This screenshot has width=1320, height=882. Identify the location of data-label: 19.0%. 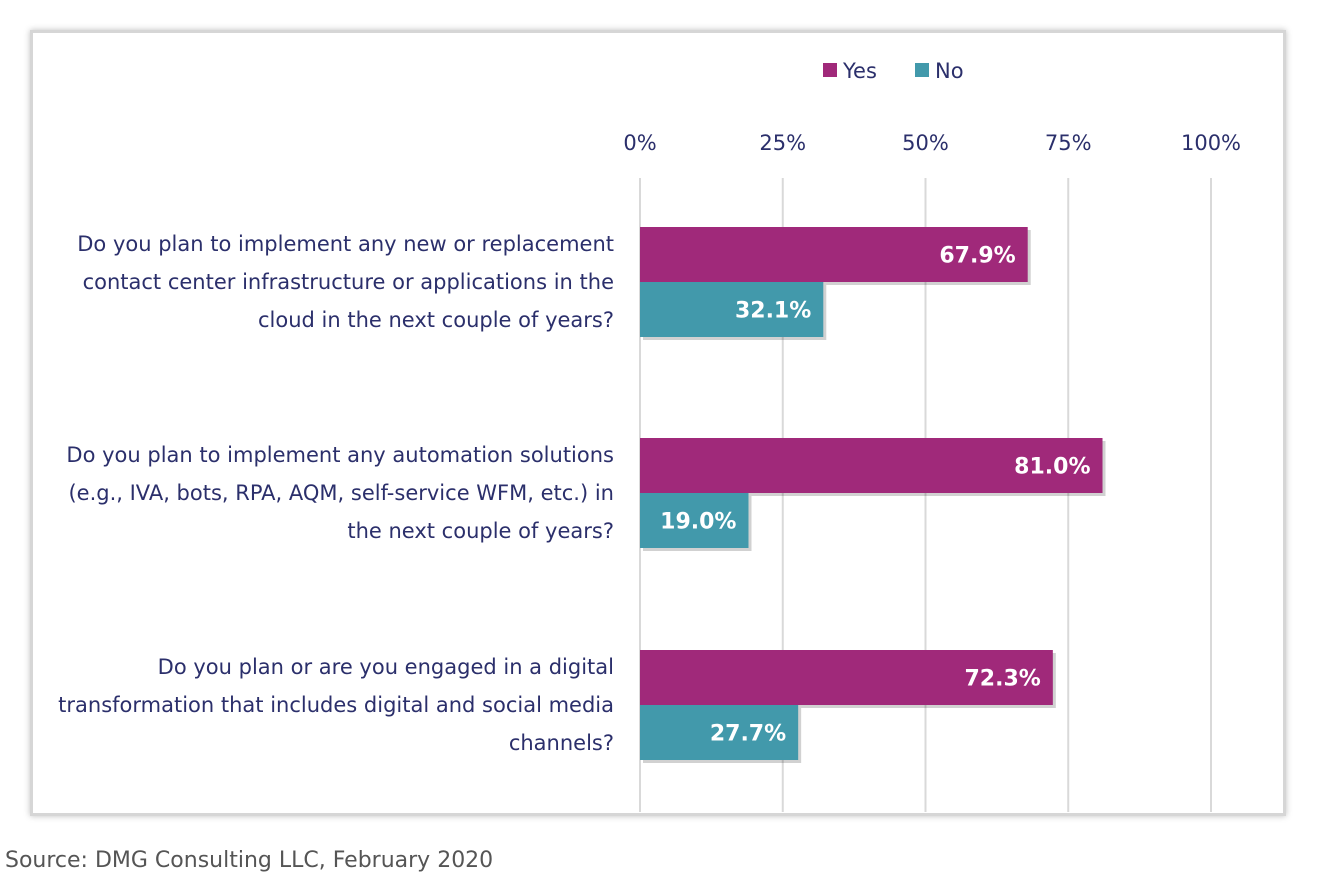
(698, 522).